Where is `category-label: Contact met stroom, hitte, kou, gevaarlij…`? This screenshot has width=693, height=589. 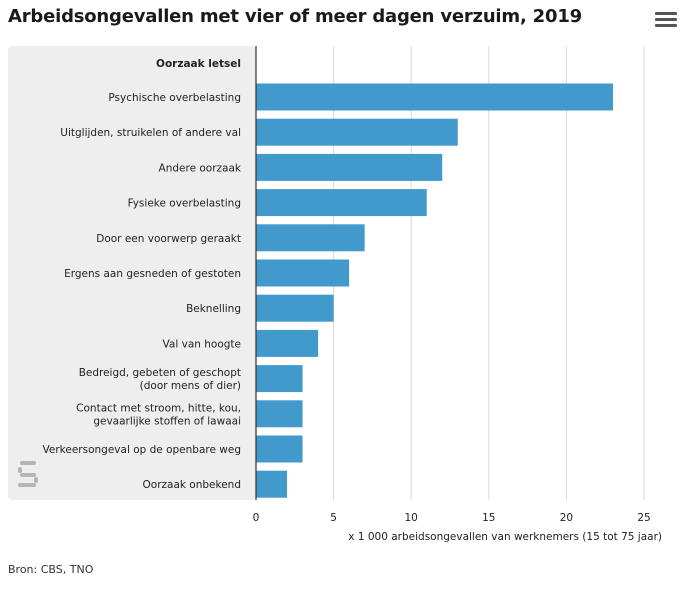 category-label: Contact met stroom, hitte, kou, gevaarlij… is located at coordinates (158, 414).